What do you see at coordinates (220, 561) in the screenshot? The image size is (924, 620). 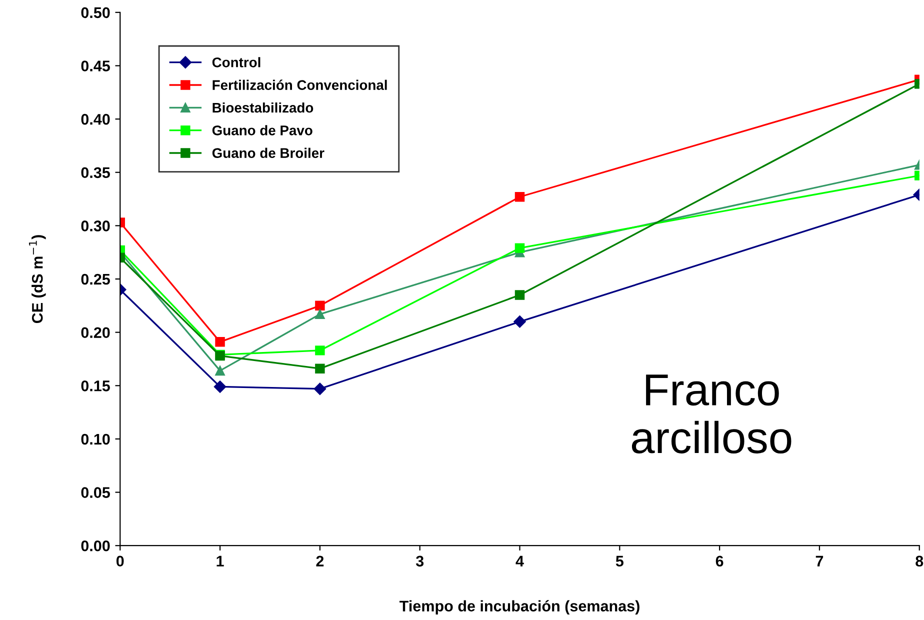 I see `x-tick-label: 1` at bounding box center [220, 561].